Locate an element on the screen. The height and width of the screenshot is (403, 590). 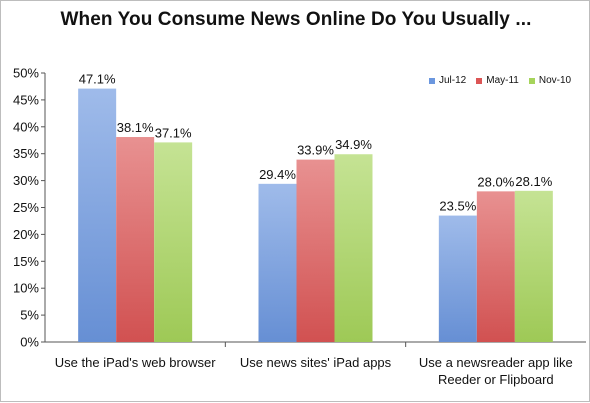
x-category-label: Use a newsreader app like is located at coordinates (496, 362).